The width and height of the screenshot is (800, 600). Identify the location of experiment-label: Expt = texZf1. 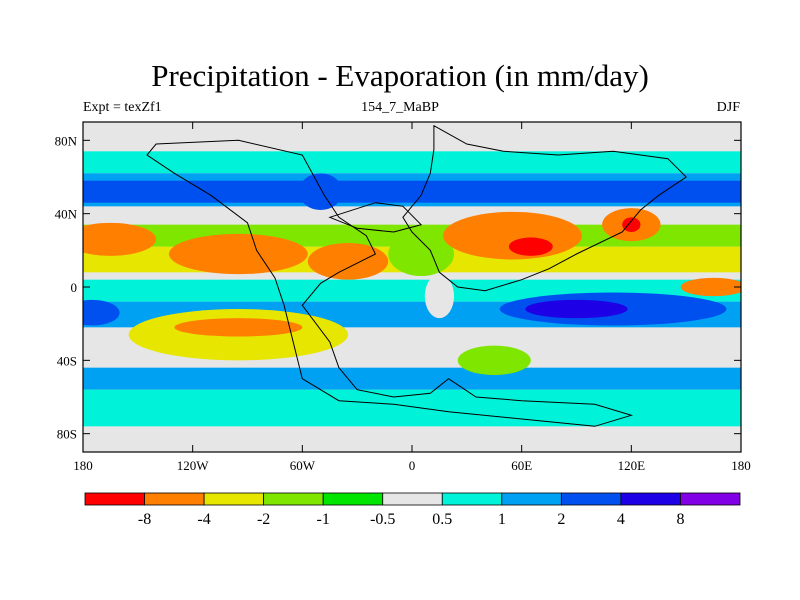
(122, 107).